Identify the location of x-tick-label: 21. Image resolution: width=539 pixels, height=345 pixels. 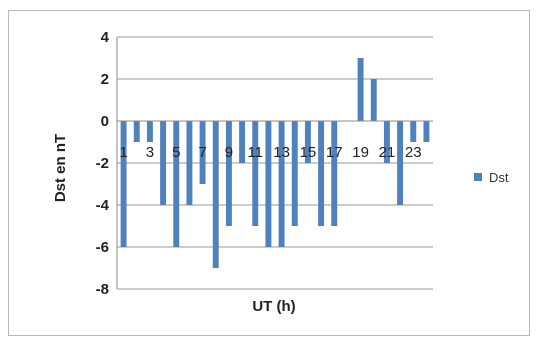
(387, 152).